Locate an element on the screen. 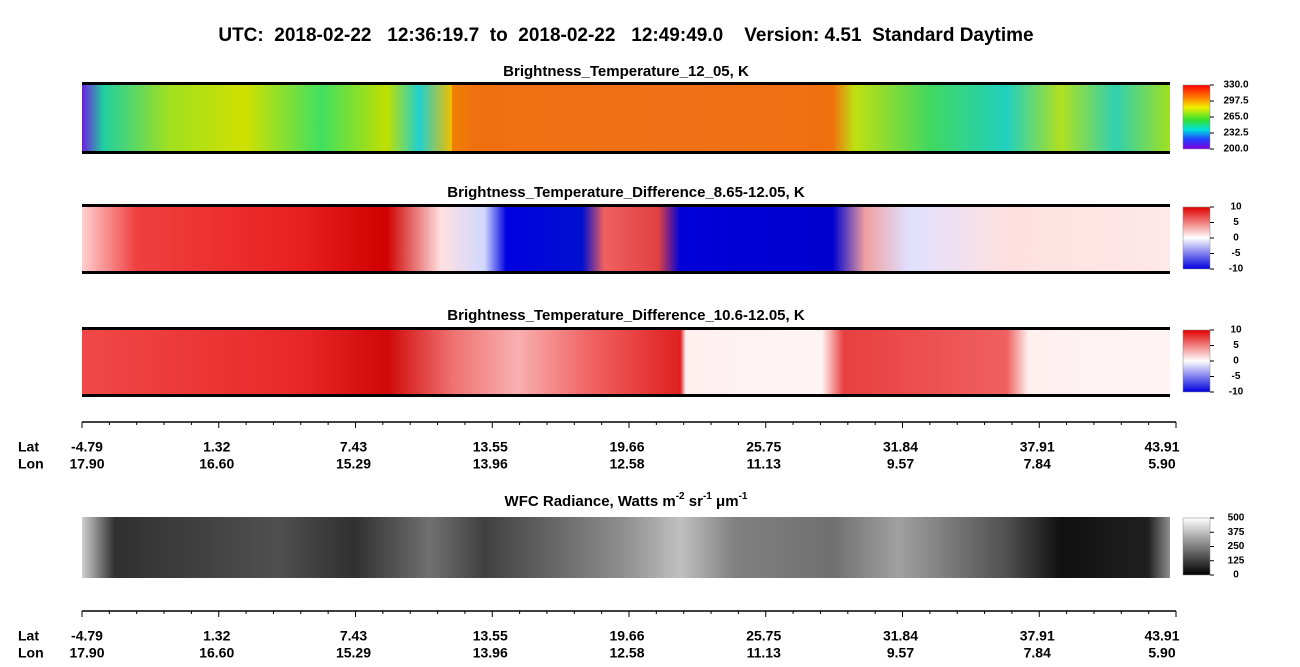 Image resolution: width=1300 pixels, height=667 pixels. title-text: WFC Radiance, Watts m is located at coordinates (590, 501).